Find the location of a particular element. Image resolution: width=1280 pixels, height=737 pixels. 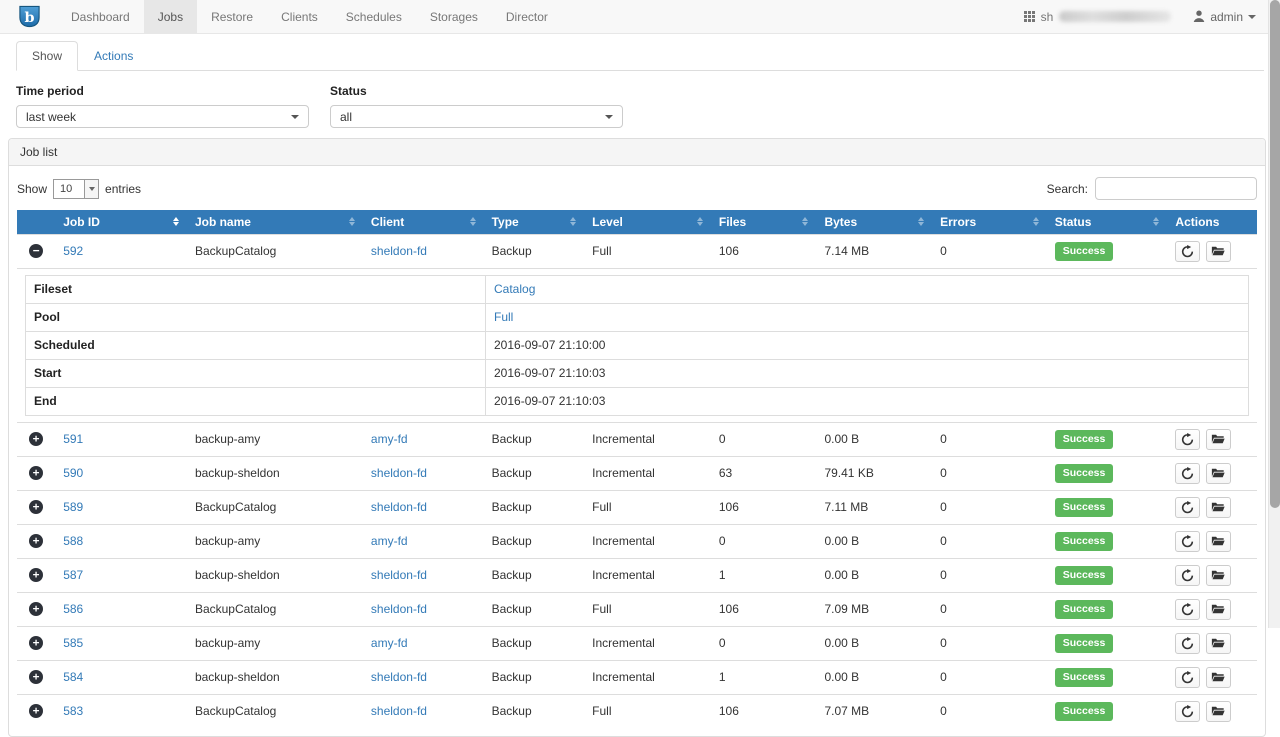

detail-field-label: Pool is located at coordinates (255, 317).